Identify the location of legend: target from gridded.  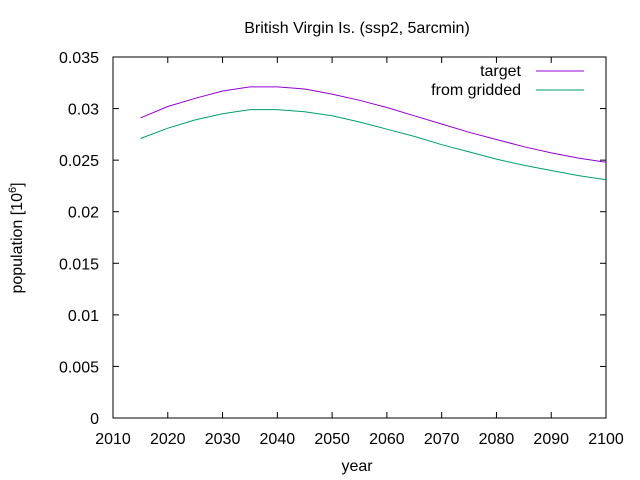
(507, 81).